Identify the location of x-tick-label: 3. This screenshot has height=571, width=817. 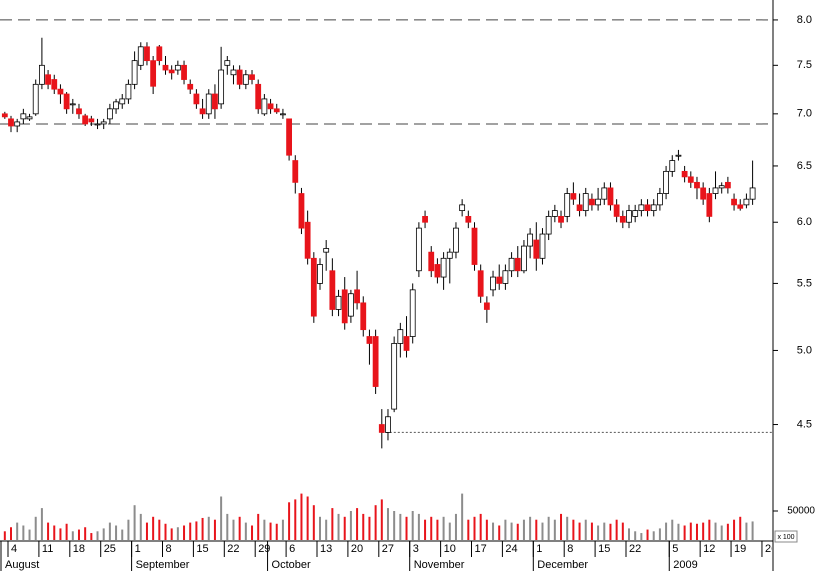
(416, 549).